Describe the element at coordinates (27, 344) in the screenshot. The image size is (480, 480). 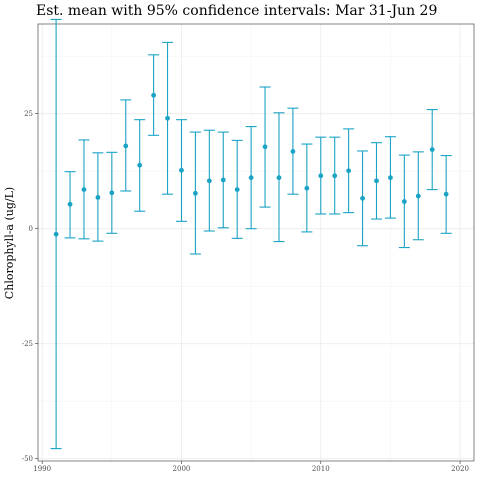
I see `y-tick-label: -25` at that location.